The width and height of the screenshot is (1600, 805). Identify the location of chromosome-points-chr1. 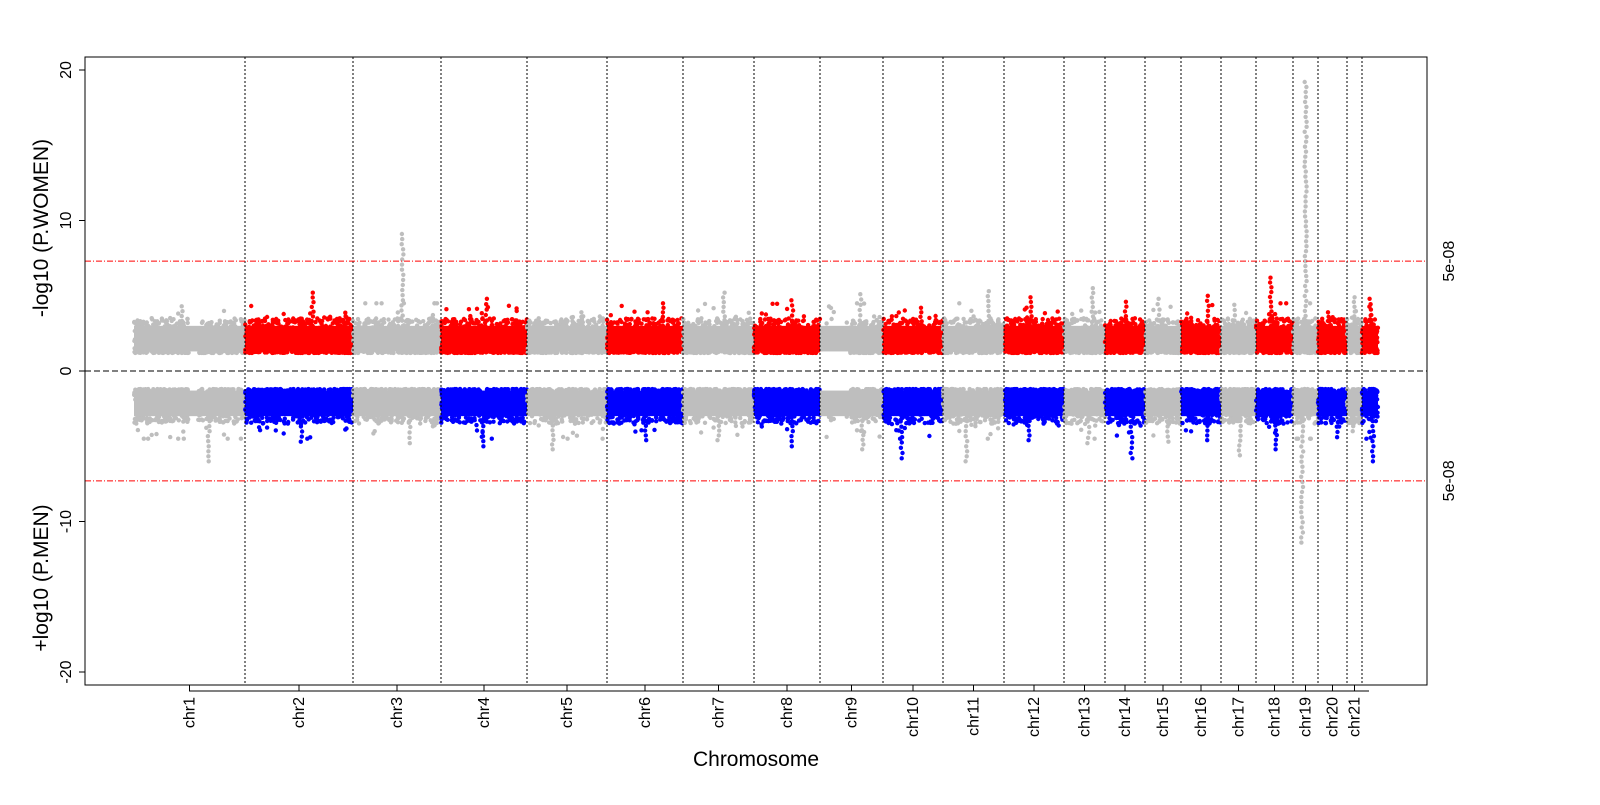
(190, 384).